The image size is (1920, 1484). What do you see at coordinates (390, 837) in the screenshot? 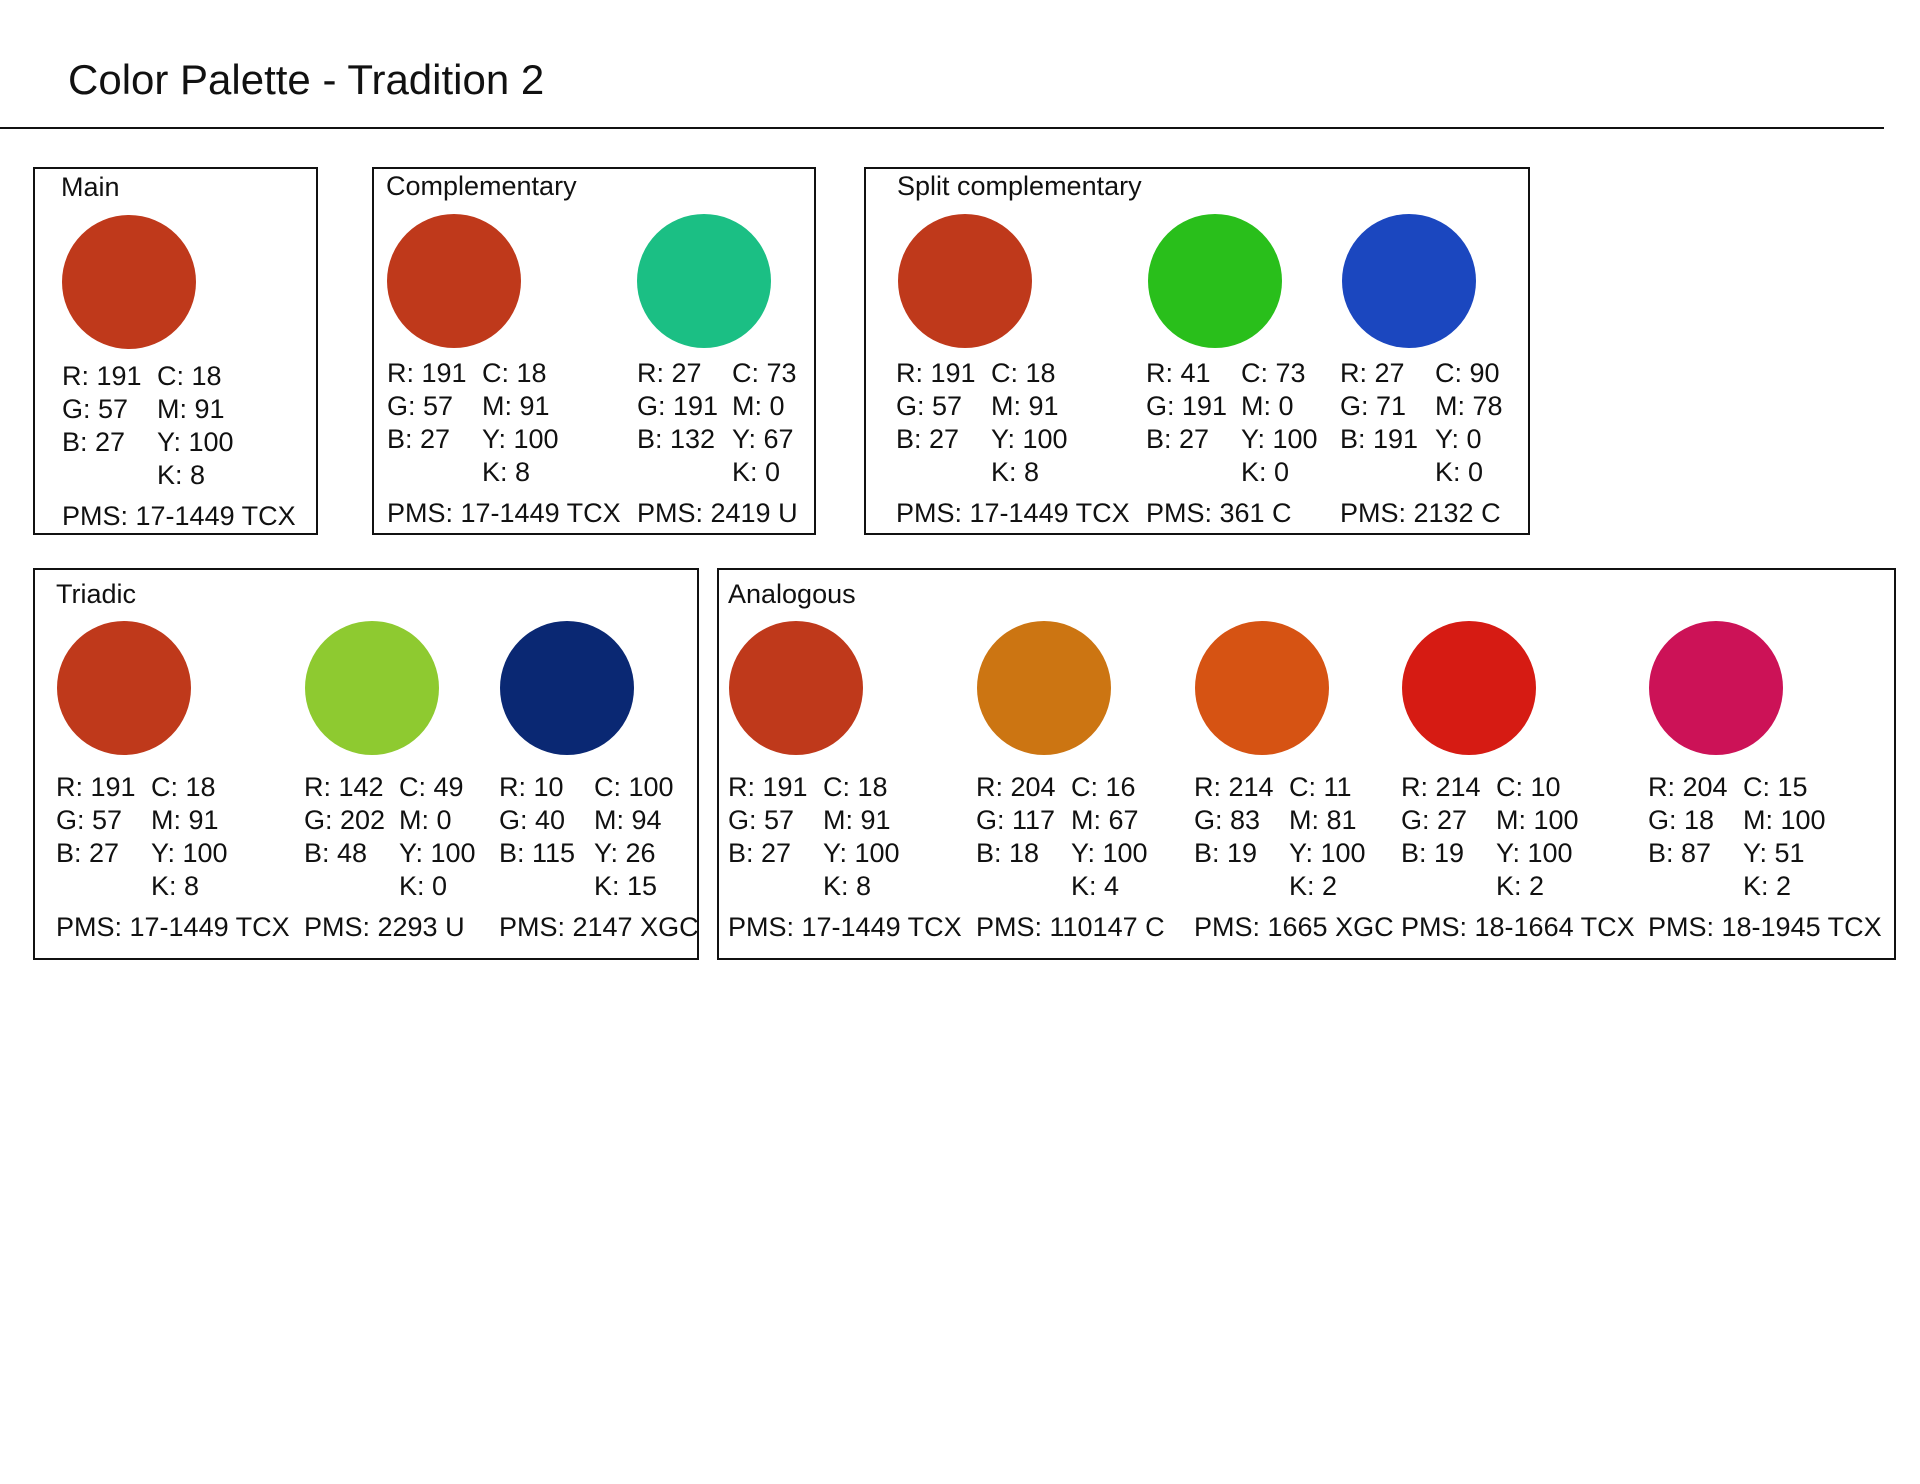
I see `color-values: R: 142 C: 49 G: 202 M: 0 B: 48 Y: 100 K: 0` at bounding box center [390, 837].